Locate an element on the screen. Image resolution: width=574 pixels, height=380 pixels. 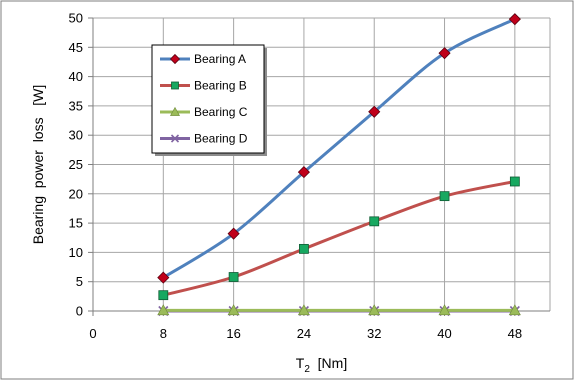
x-tick-label-16: 16 is located at coordinates (233, 333).